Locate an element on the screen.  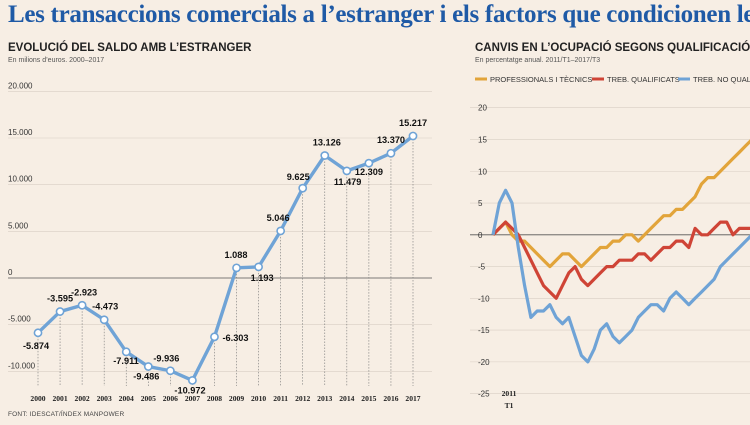
y-tick-label: 15.000 is located at coordinates (20, 132).